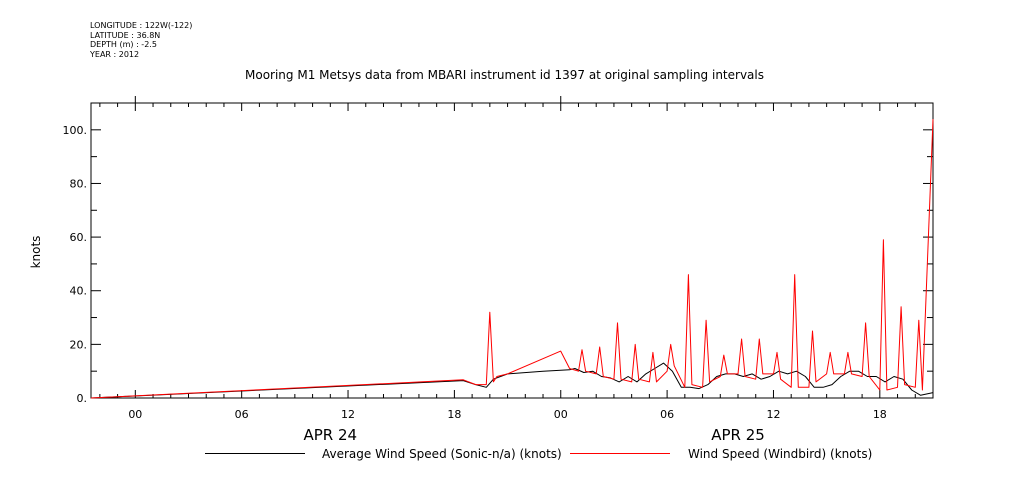 The width and height of the screenshot is (1009, 504). Describe the element at coordinates (141, 25) in the screenshot. I see `meta-longitude: LONGITUDE : 122W(-122)` at that location.